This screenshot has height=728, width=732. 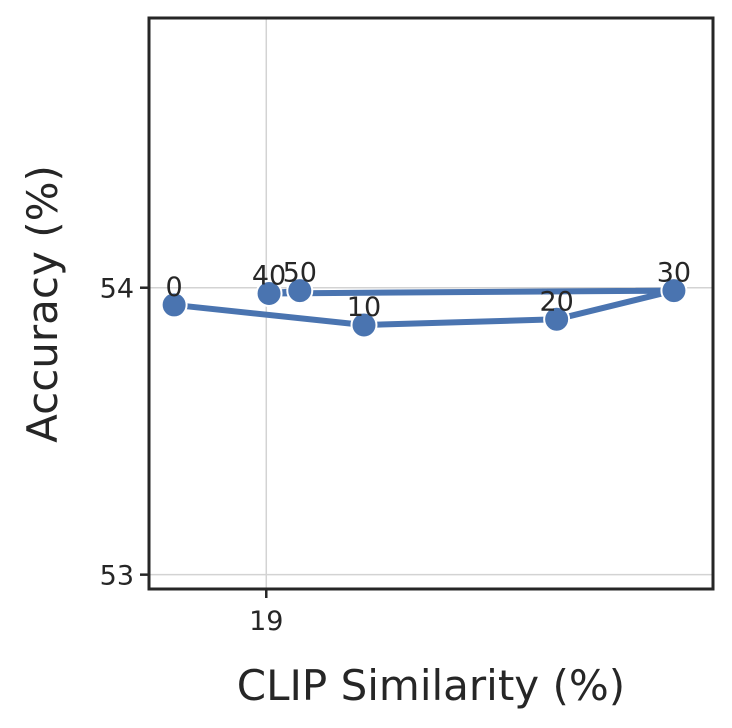 What do you see at coordinates (269, 275) in the screenshot?
I see `data-point-label: 40` at bounding box center [269, 275].